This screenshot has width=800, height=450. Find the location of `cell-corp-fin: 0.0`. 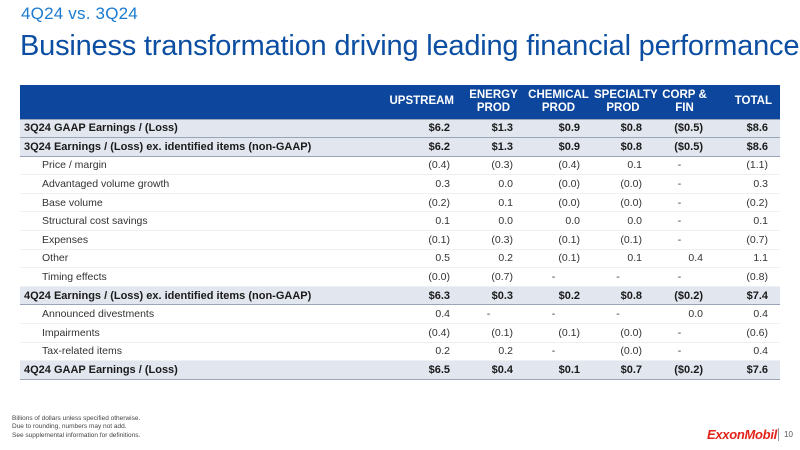

cell-corp-fin: 0.0 is located at coordinates (684, 314).